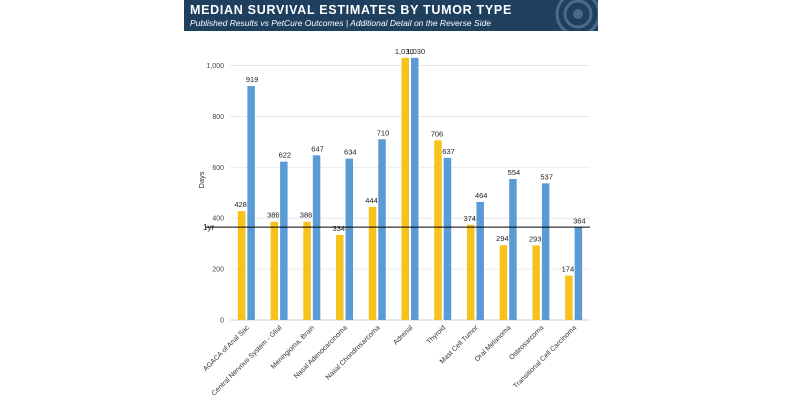 This screenshot has width=800, height=400. Describe the element at coordinates (535, 238) in the screenshot. I see `data-label: 293` at that location.